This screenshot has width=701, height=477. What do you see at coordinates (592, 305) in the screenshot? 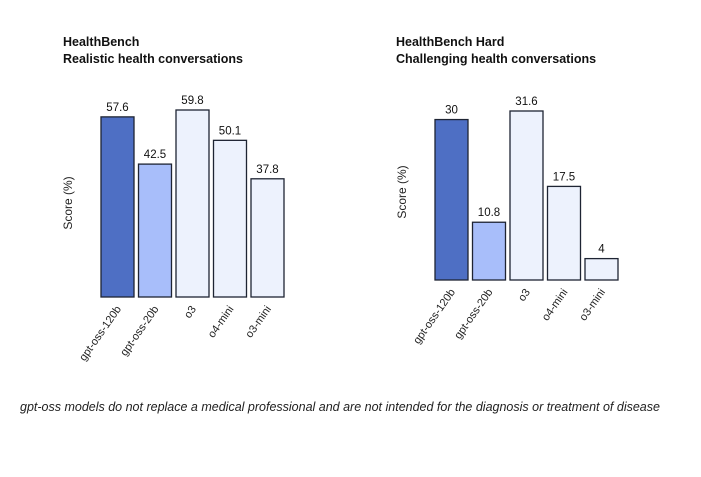
I see `x-tick-label-o3-mini: o3-mini` at bounding box center [592, 305].